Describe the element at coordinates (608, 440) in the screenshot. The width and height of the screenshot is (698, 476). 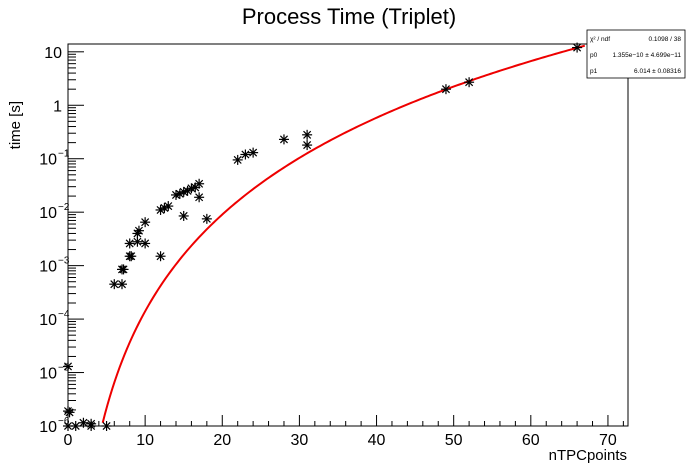
I see `x-tick-label: 70` at that location.